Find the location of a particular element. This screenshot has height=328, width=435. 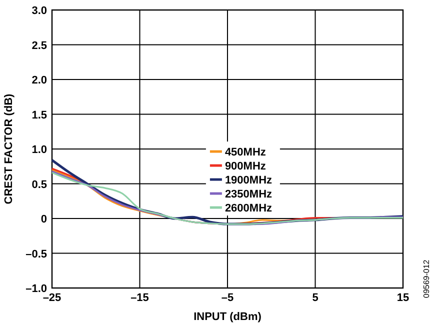

x-tick-label: 5 is located at coordinates (315, 298).